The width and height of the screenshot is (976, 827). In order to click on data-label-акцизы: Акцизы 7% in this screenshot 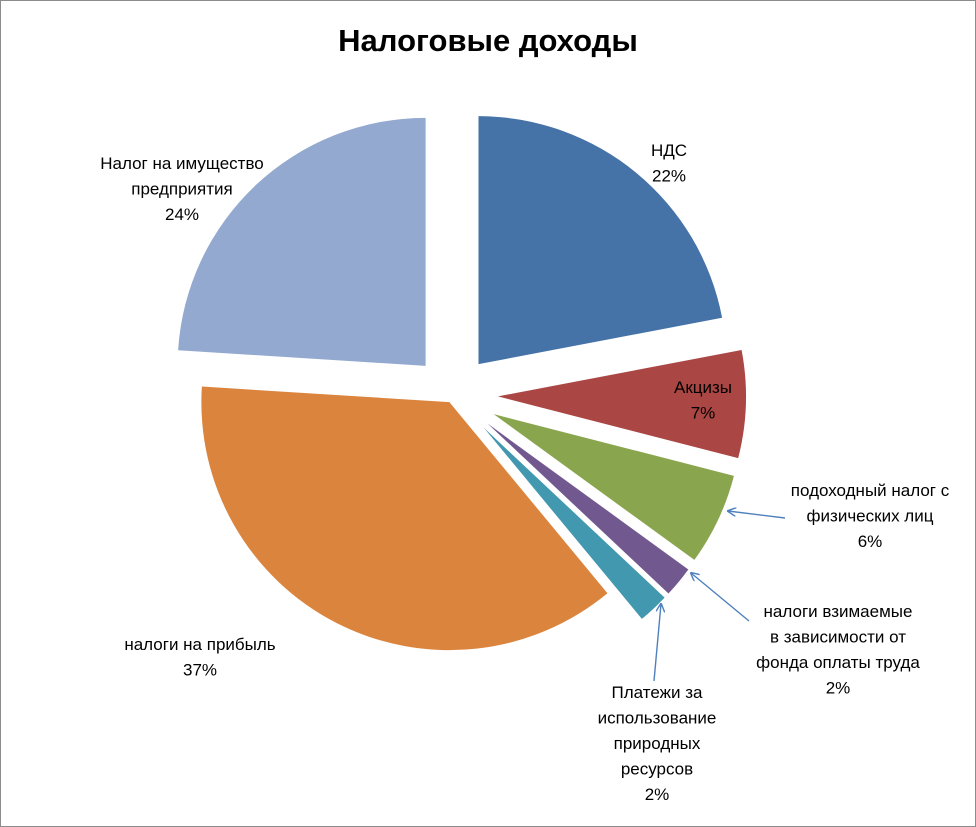, I will do `click(703, 400)`.